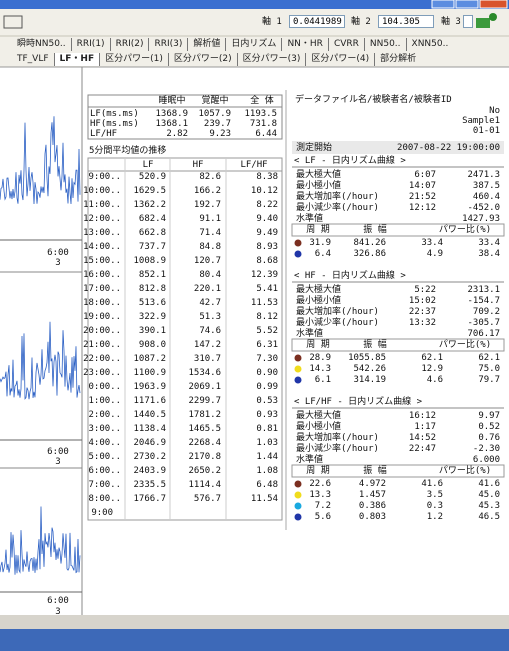 The width and height of the screenshot is (509, 651). I want to click on stat-time: 14:07, so click(422, 186).